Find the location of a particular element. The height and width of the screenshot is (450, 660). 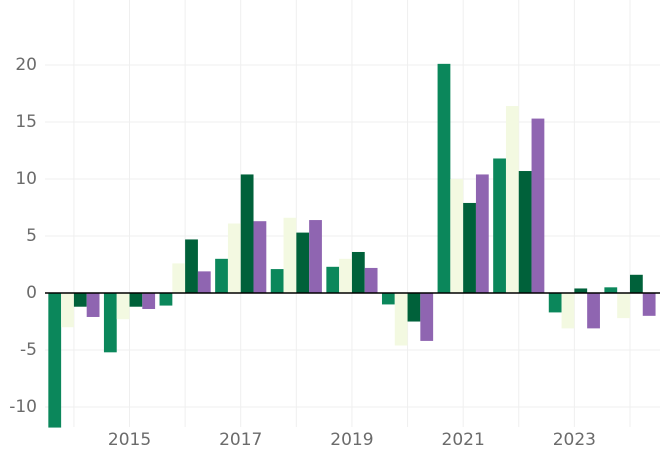

x-tick-label: 2019 is located at coordinates (351, 440).